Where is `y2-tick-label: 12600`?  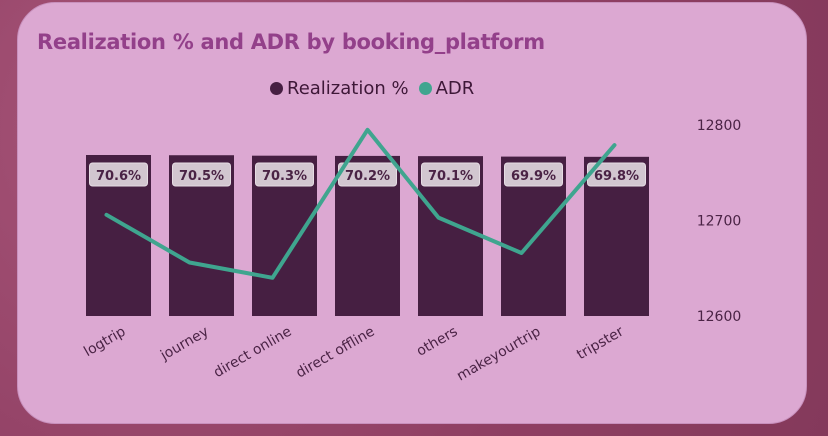 y2-tick-label: 12600 is located at coordinates (719, 317).